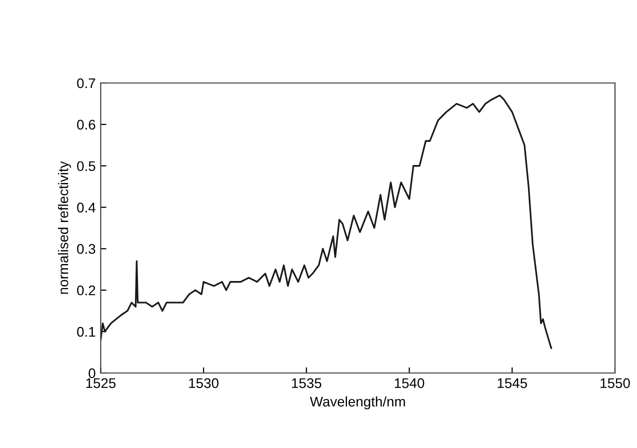 The width and height of the screenshot is (637, 448). Describe the element at coordinates (513, 383) in the screenshot. I see `x-tick-label: 1545` at that location.